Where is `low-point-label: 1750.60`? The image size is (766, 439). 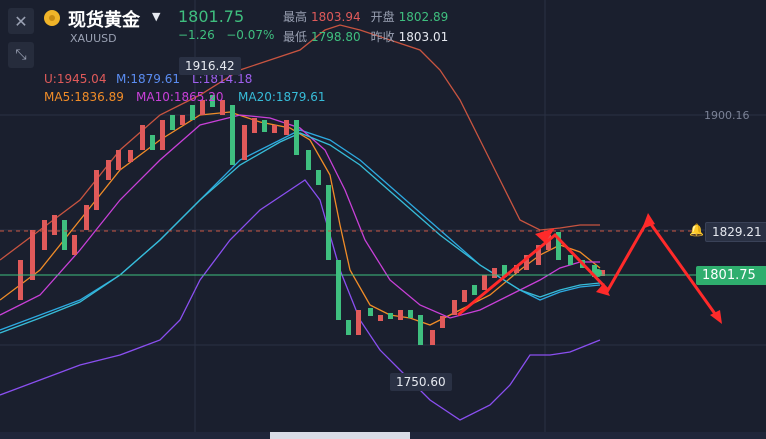 low-point-label: 1750.60 is located at coordinates (421, 382).